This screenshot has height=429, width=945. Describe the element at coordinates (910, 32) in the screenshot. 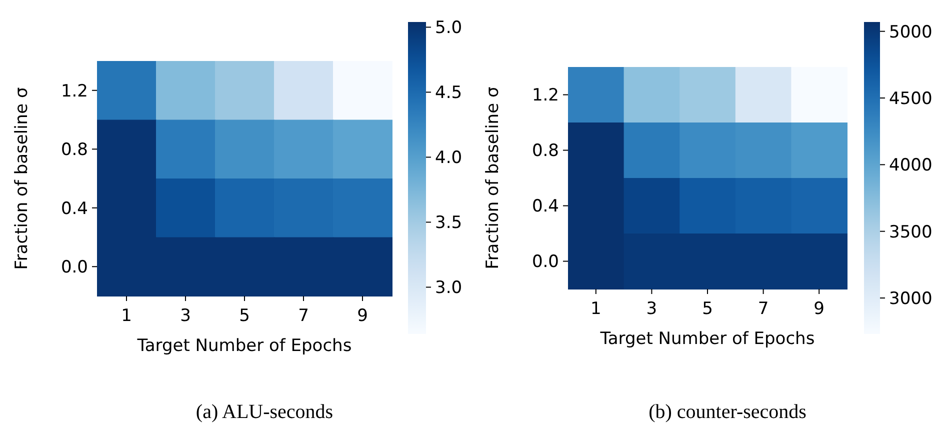

I see `color-bar-label: 5000` at that location.